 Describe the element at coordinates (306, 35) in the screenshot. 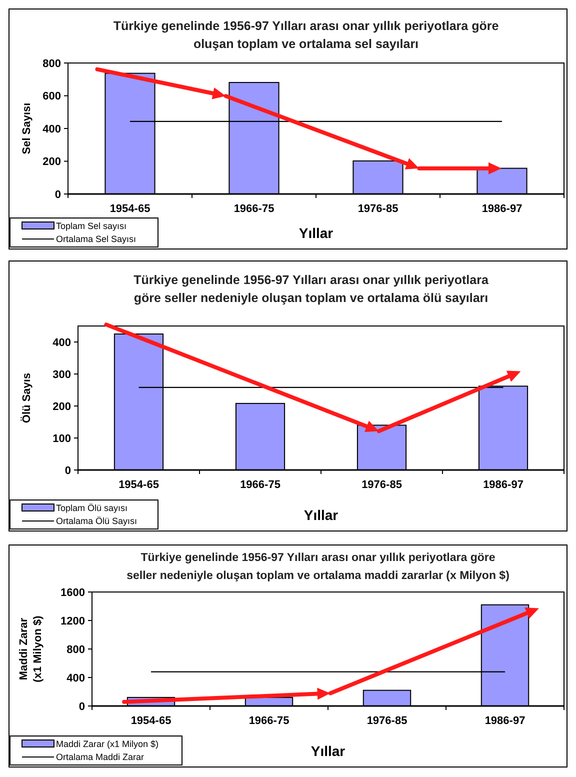

I see `chart-title: Türkiye genelinde 1956-97 Yılları arası onar yıllık periyotlara göre oluşan toplam ve ortalama sel sayıları` at that location.